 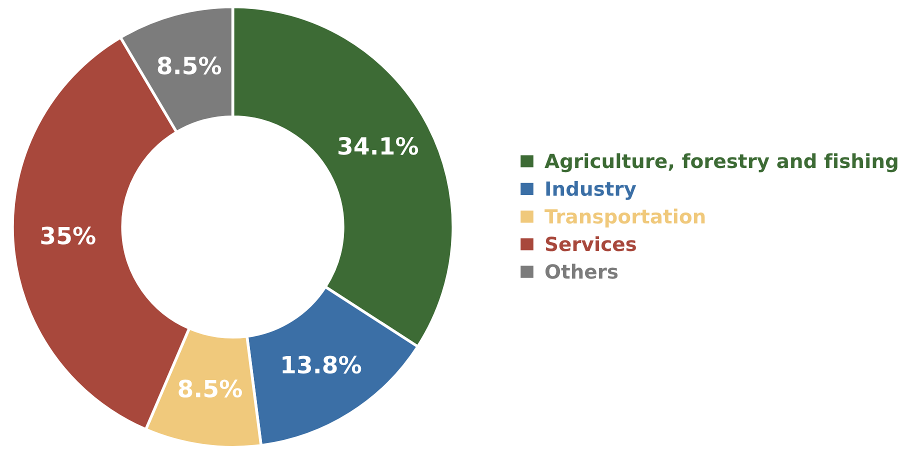 What do you see at coordinates (591, 190) in the screenshot?
I see `legend-label: Industry` at bounding box center [591, 190].